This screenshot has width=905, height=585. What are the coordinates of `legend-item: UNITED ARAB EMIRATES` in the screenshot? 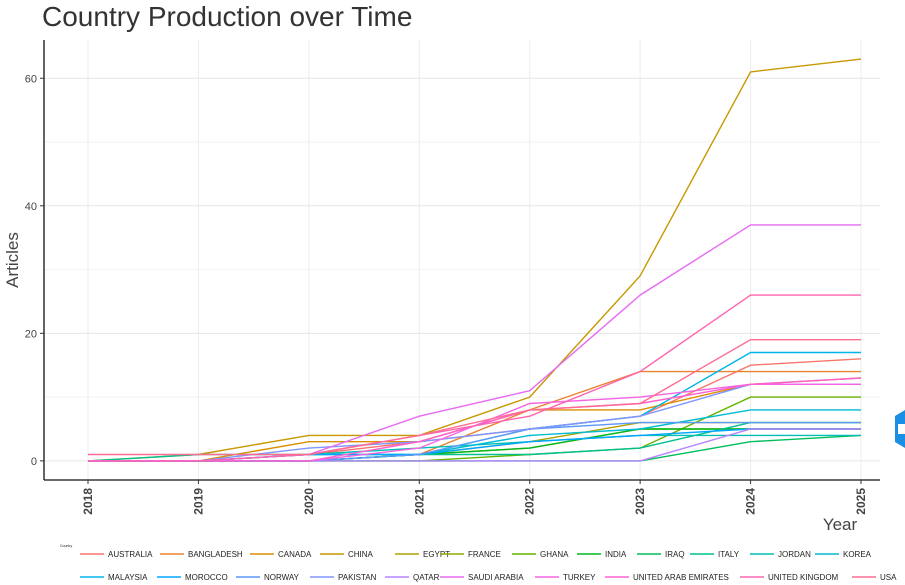 It's located at (667, 577).